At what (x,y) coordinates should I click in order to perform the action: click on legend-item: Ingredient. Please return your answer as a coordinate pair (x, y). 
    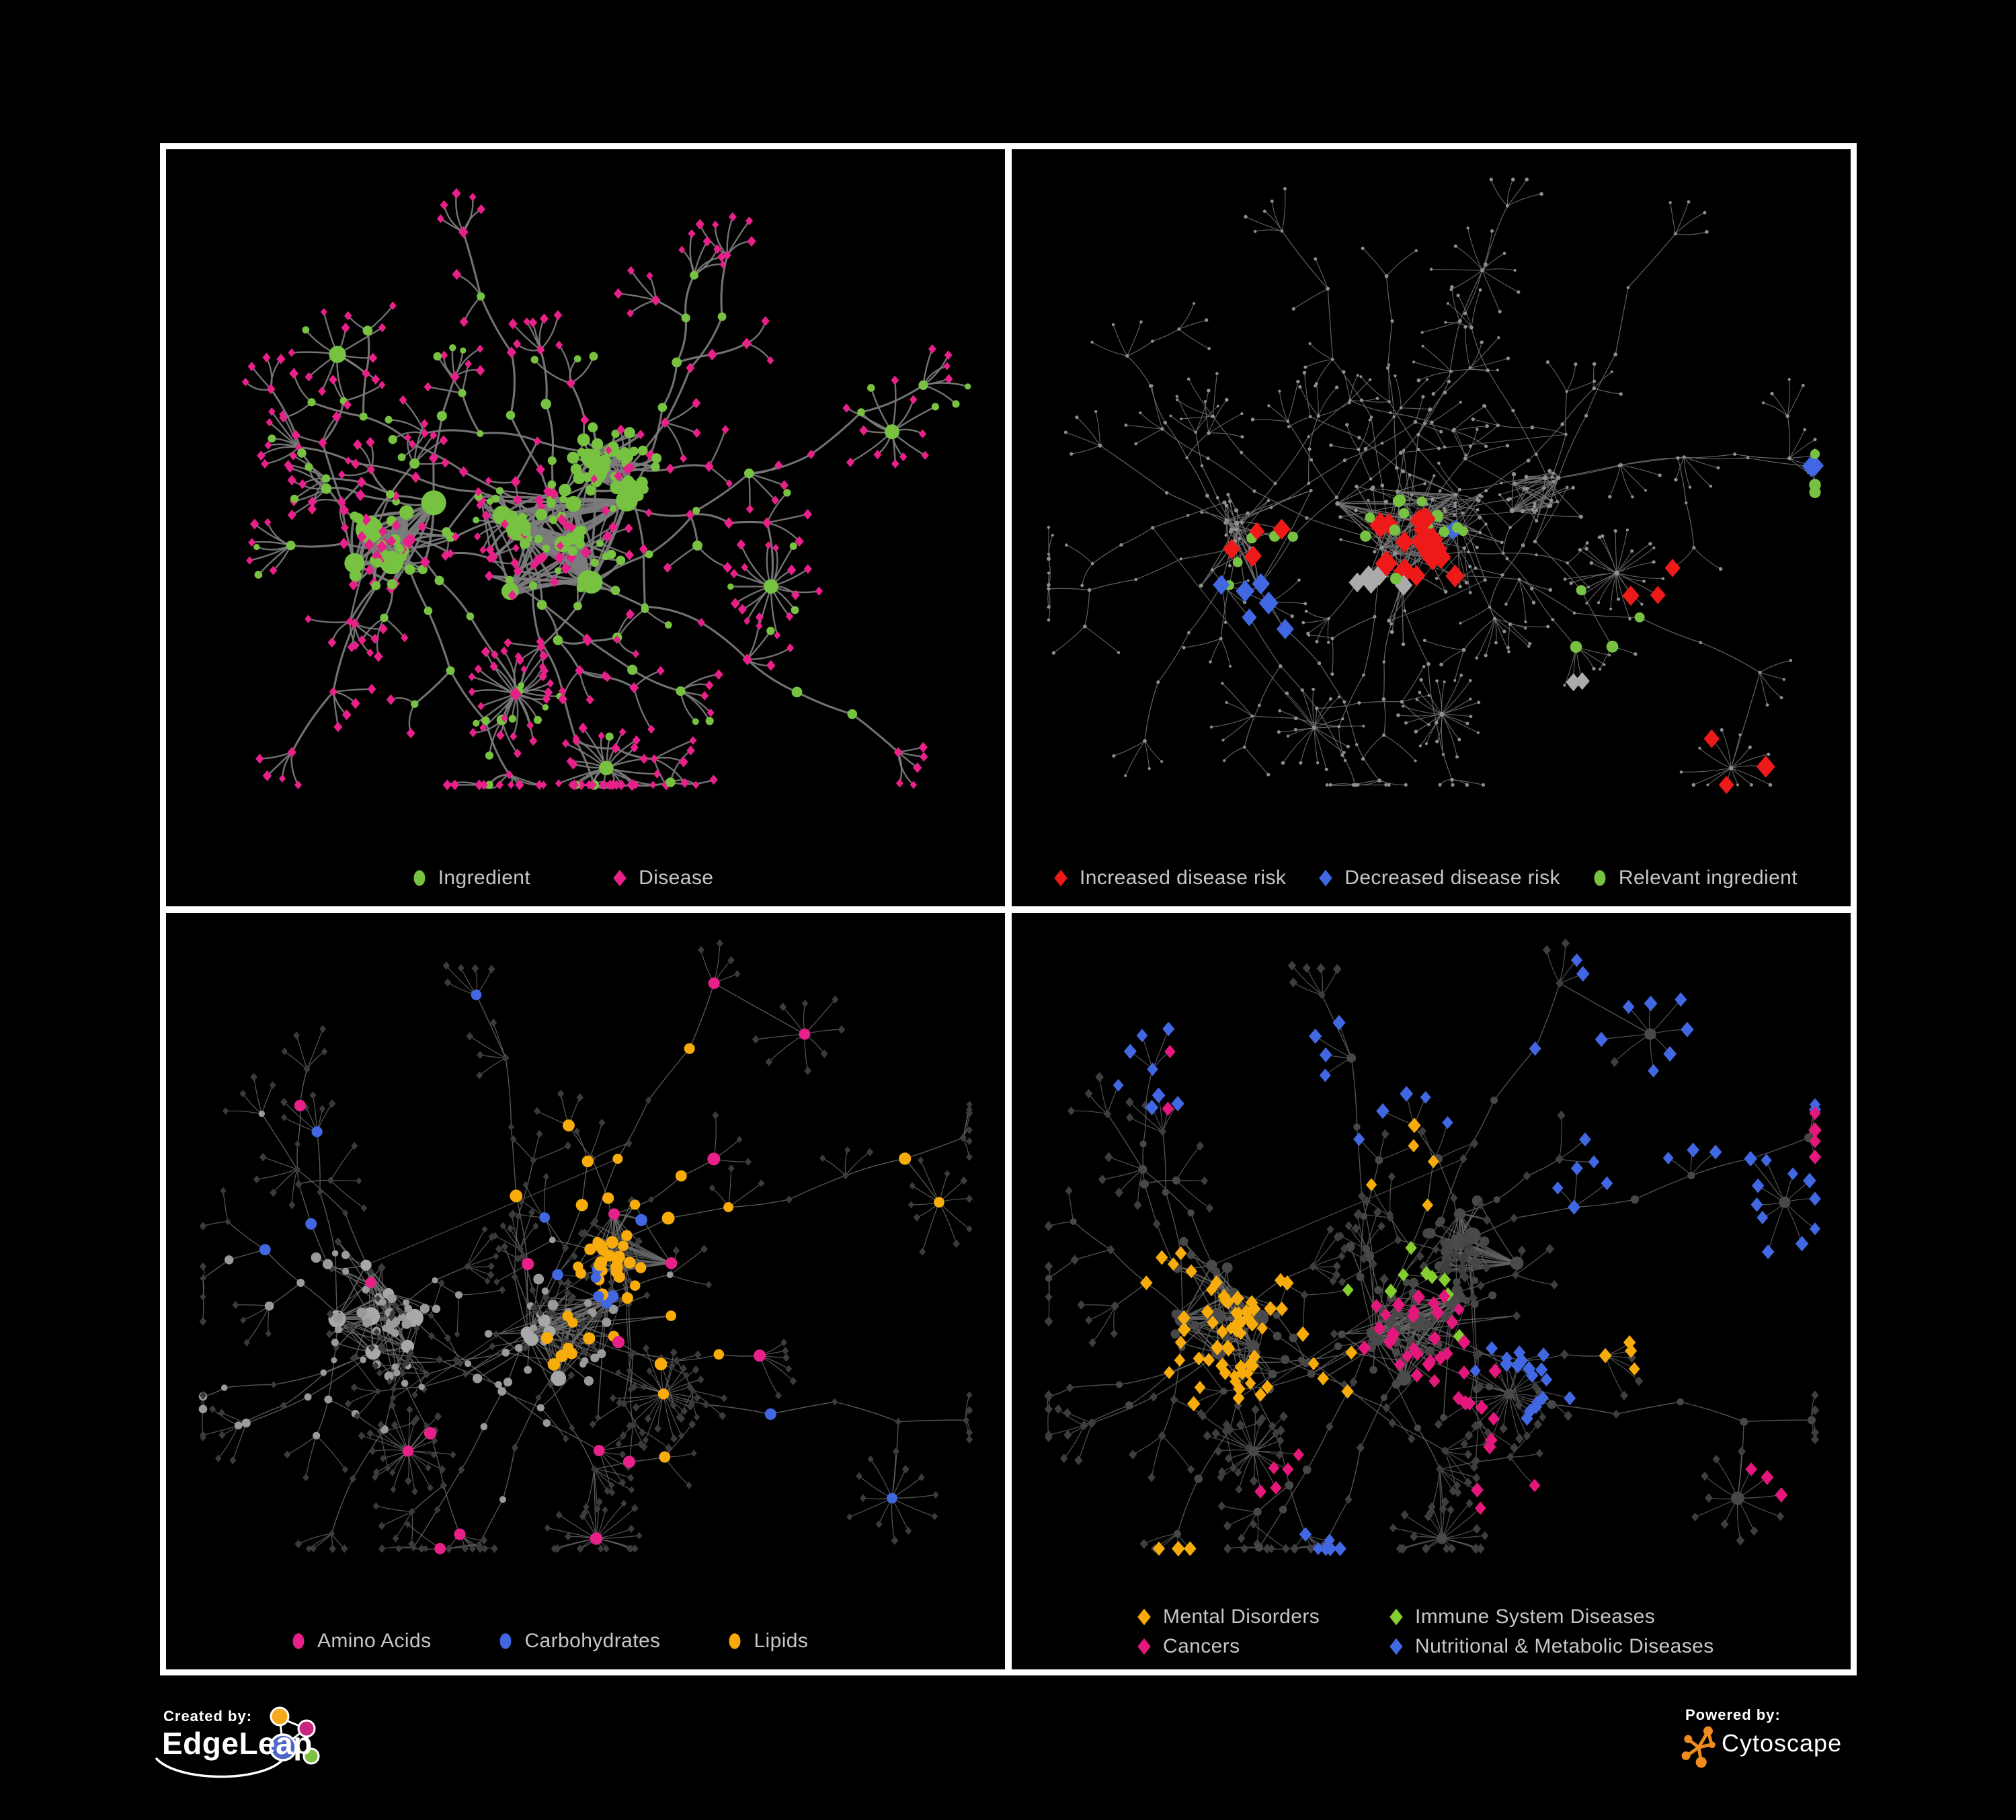
    Looking at the image, I should click on (470, 878).